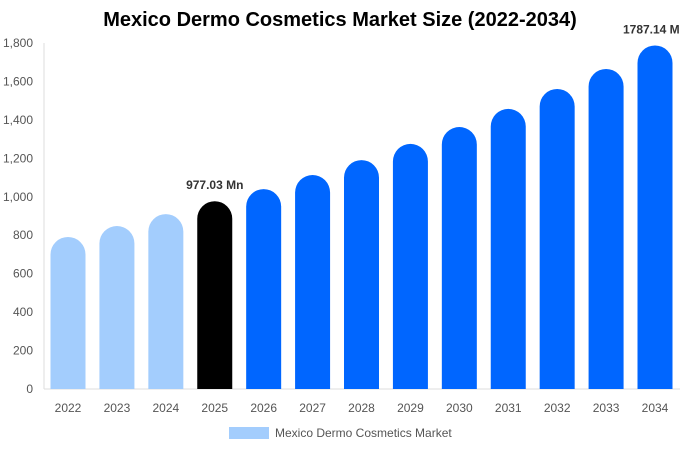  Describe the element at coordinates (18, 120) in the screenshot. I see `y-tick-label: 1,400` at that location.